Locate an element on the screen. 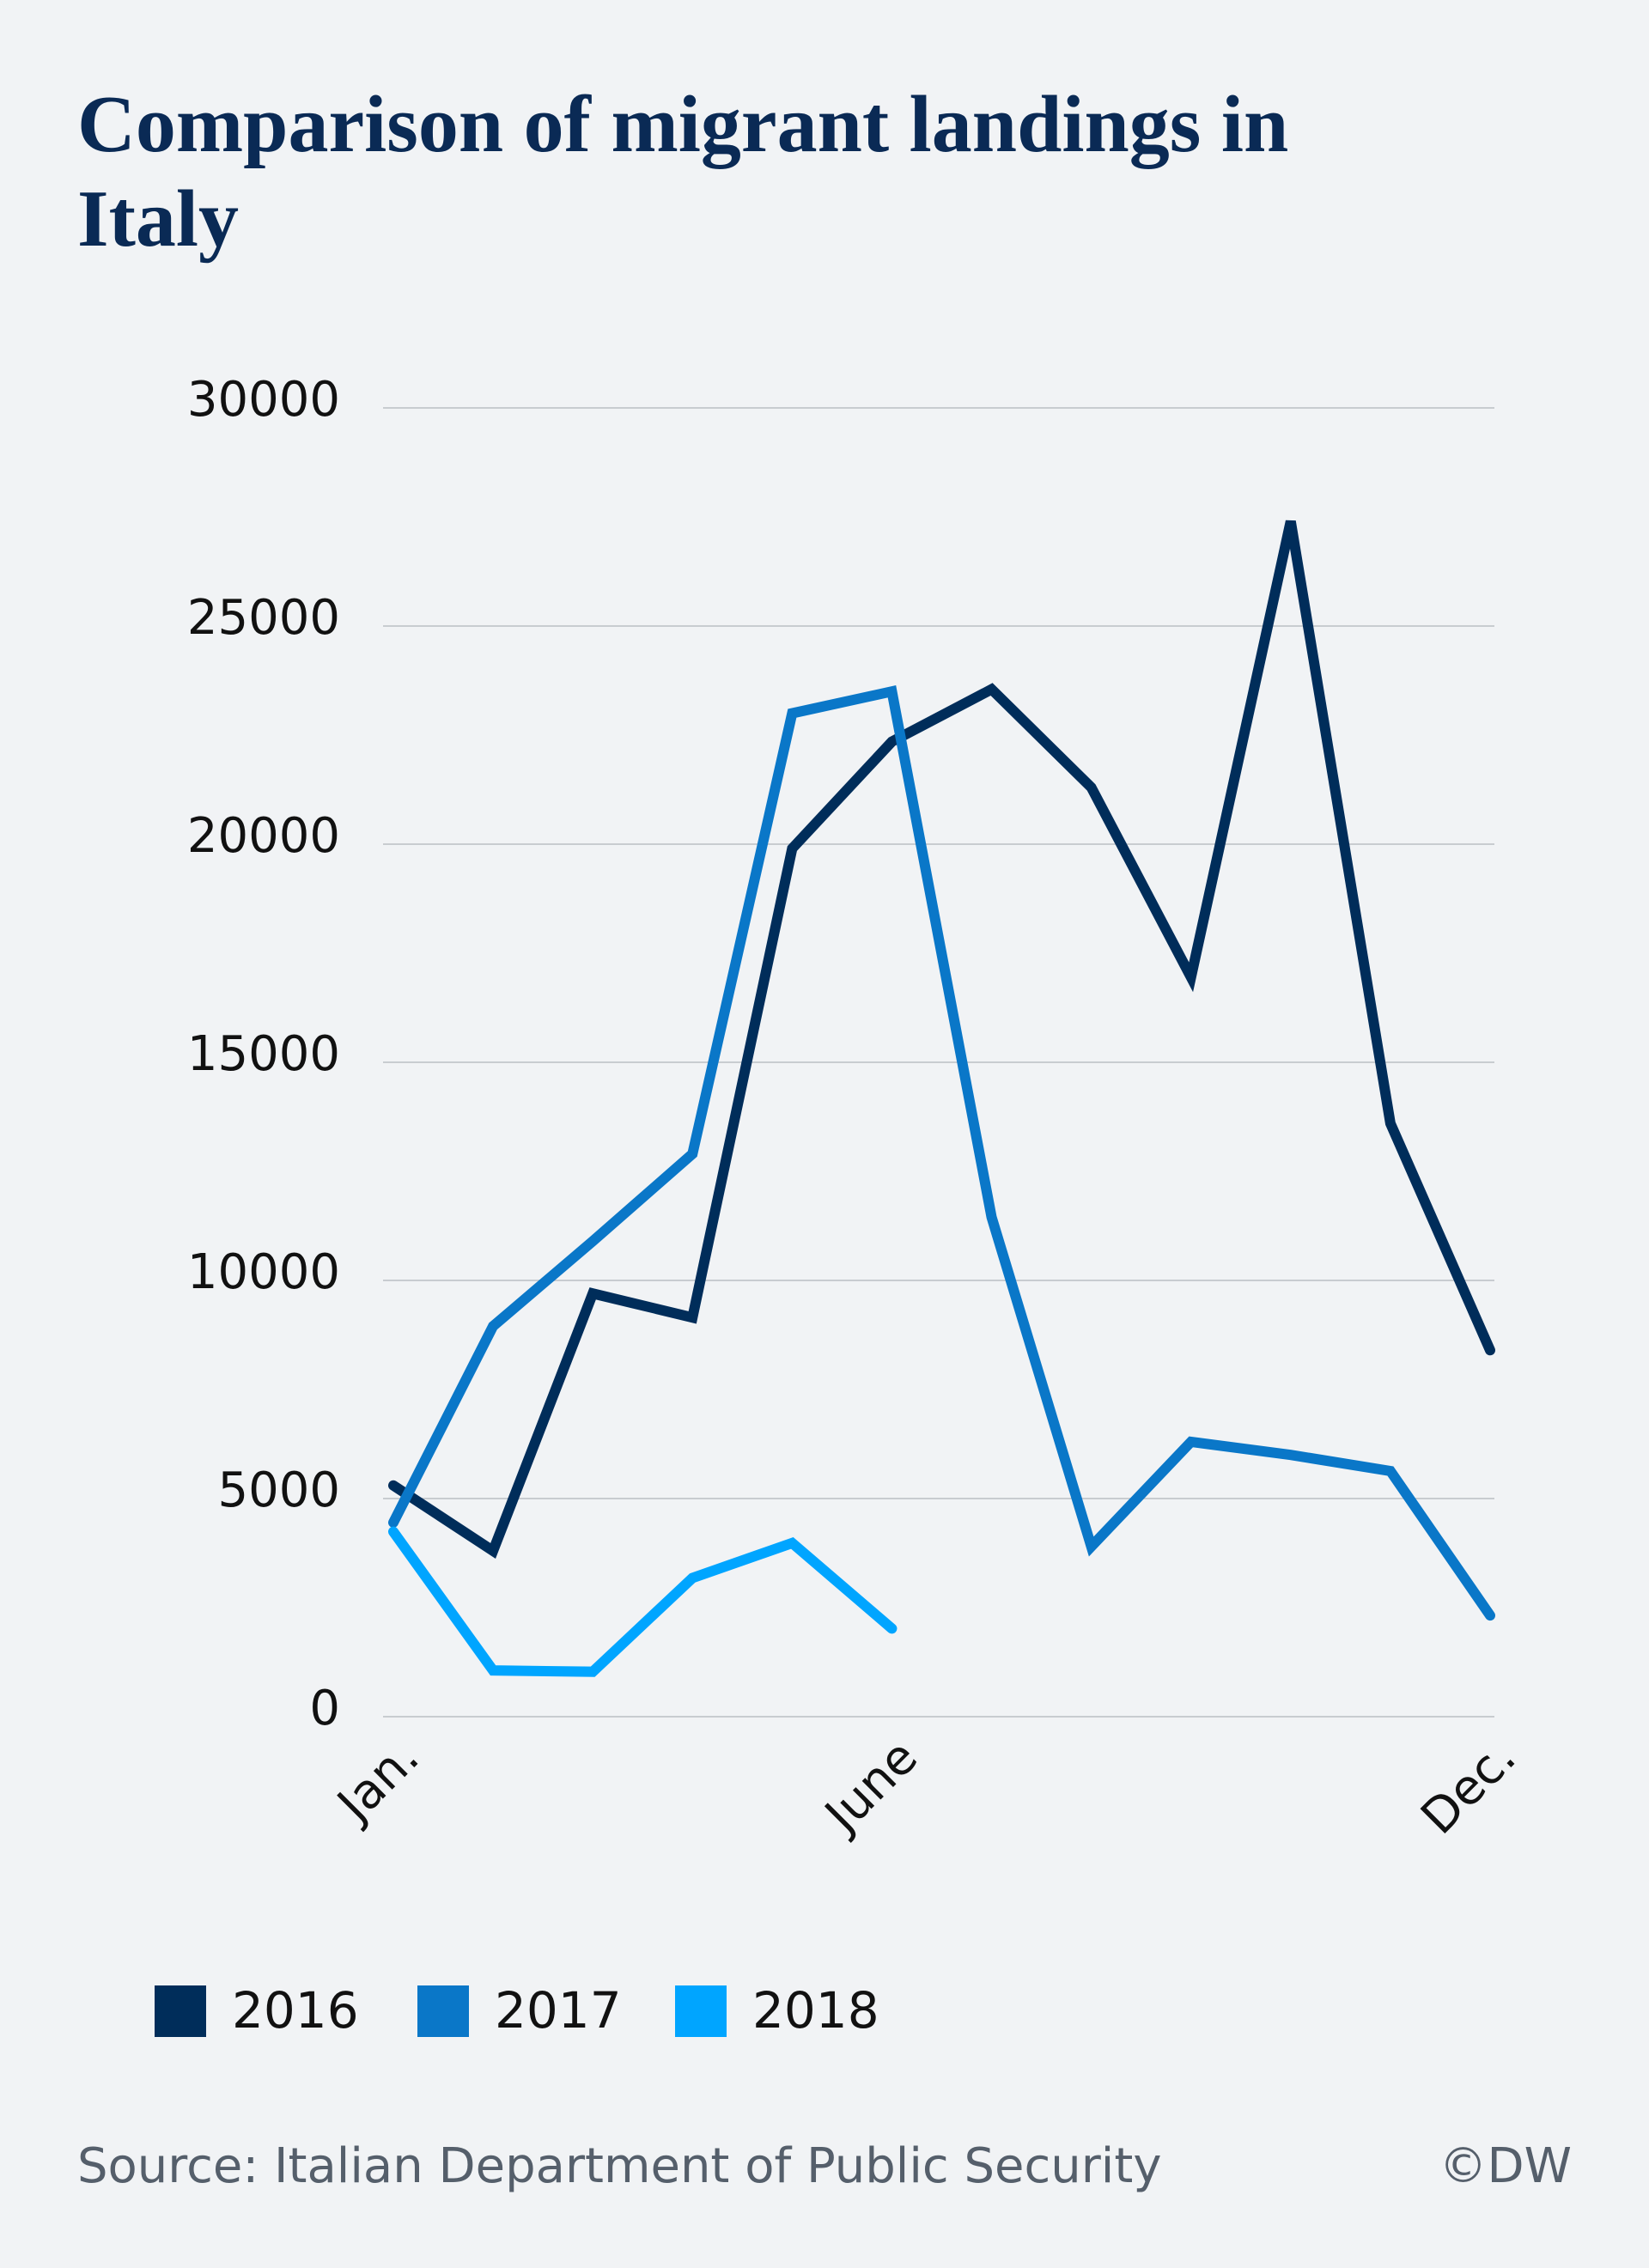 Image resolution: width=1649 pixels, height=2268 pixels. x-tick-label: Dec. is located at coordinates (1468, 1788).